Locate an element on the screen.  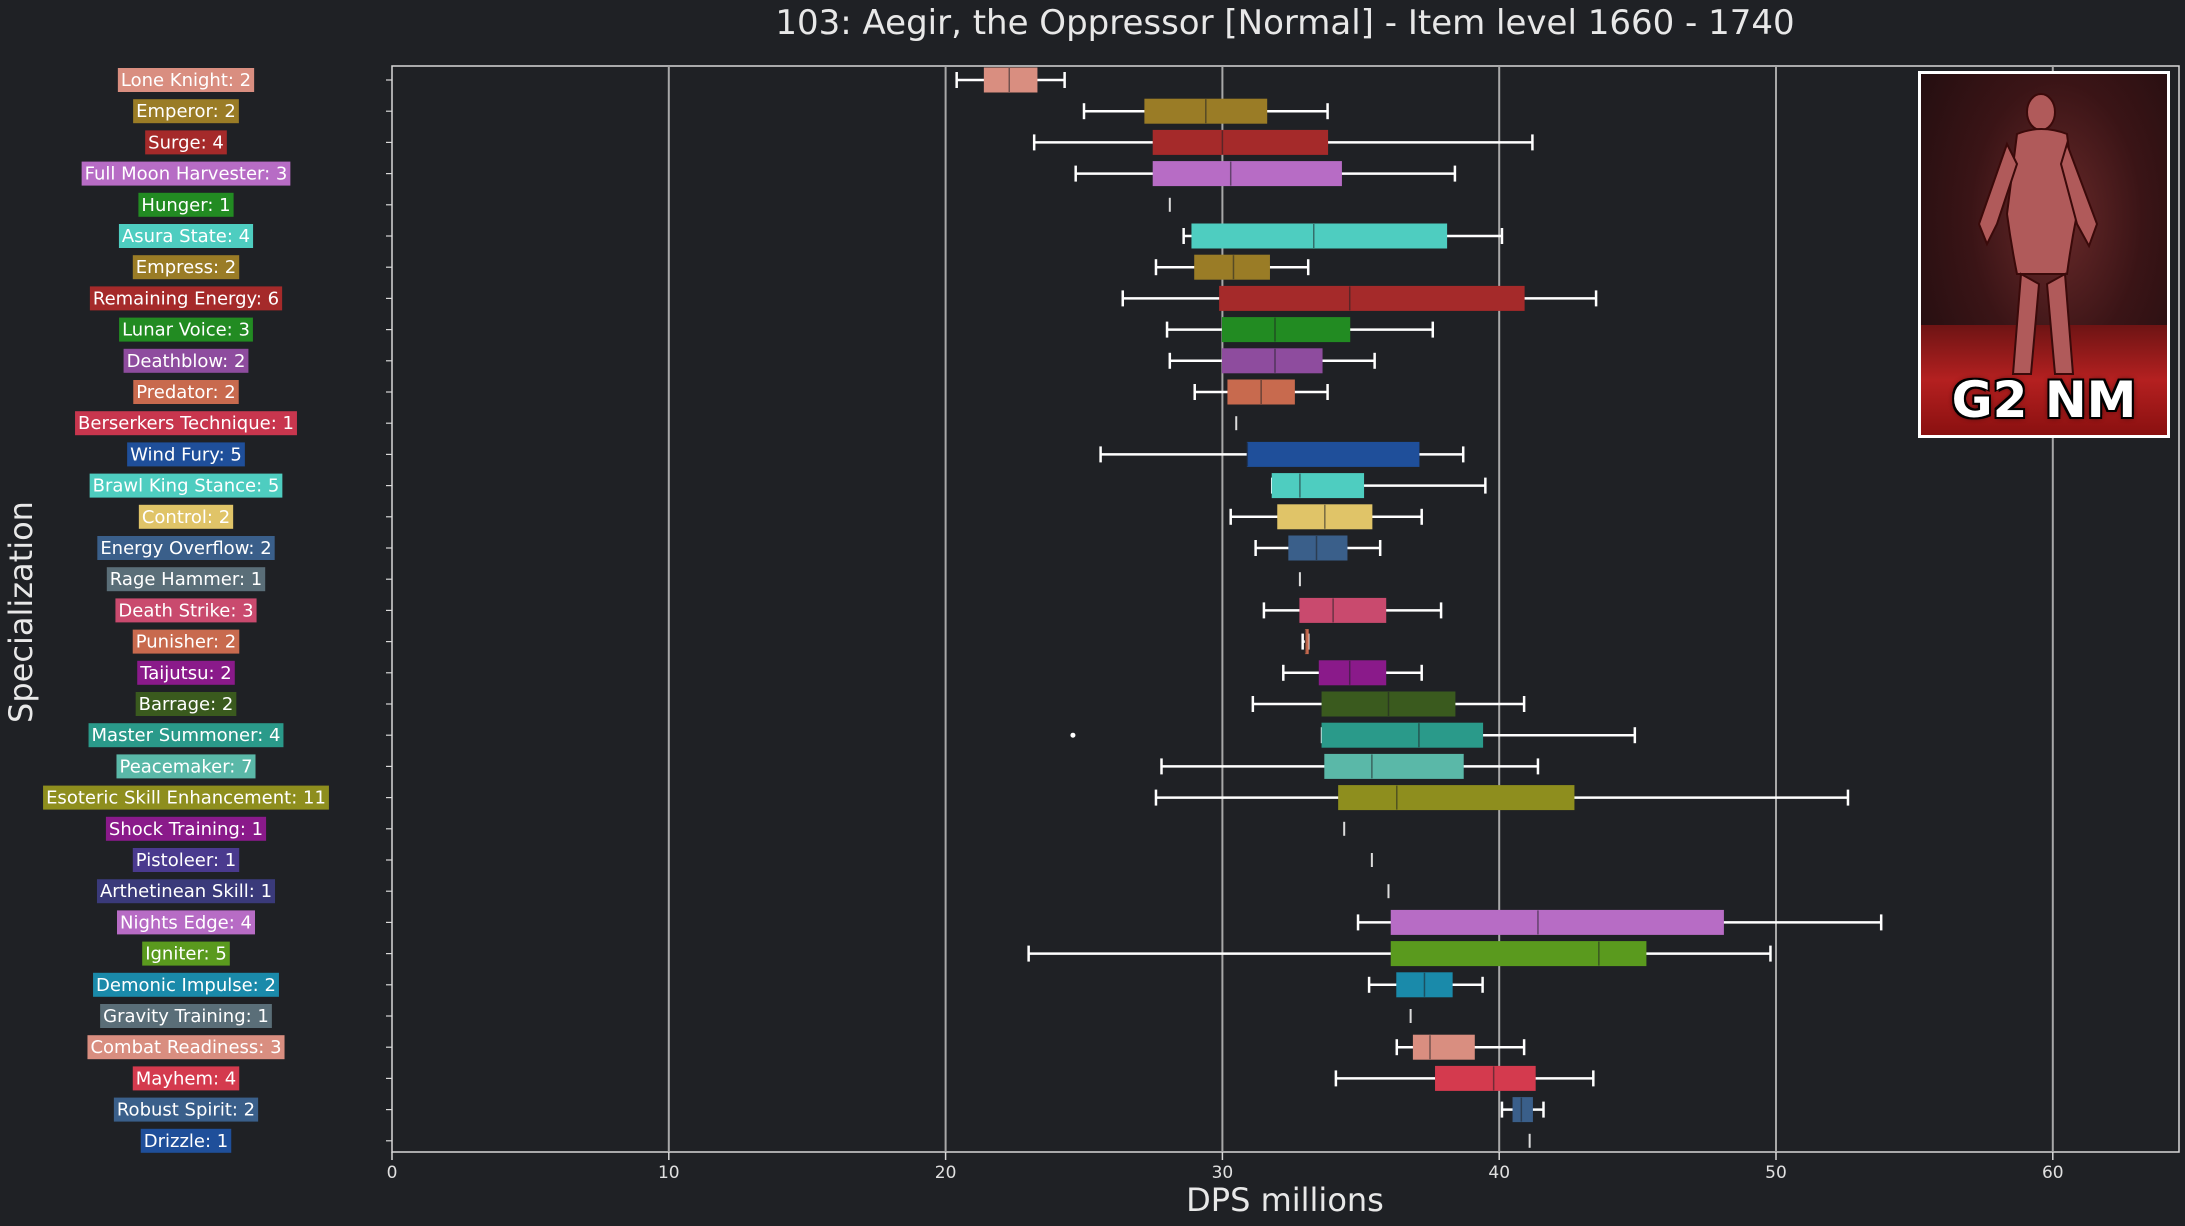
category-label-text: Surge: 4 is located at coordinates (186, 142).